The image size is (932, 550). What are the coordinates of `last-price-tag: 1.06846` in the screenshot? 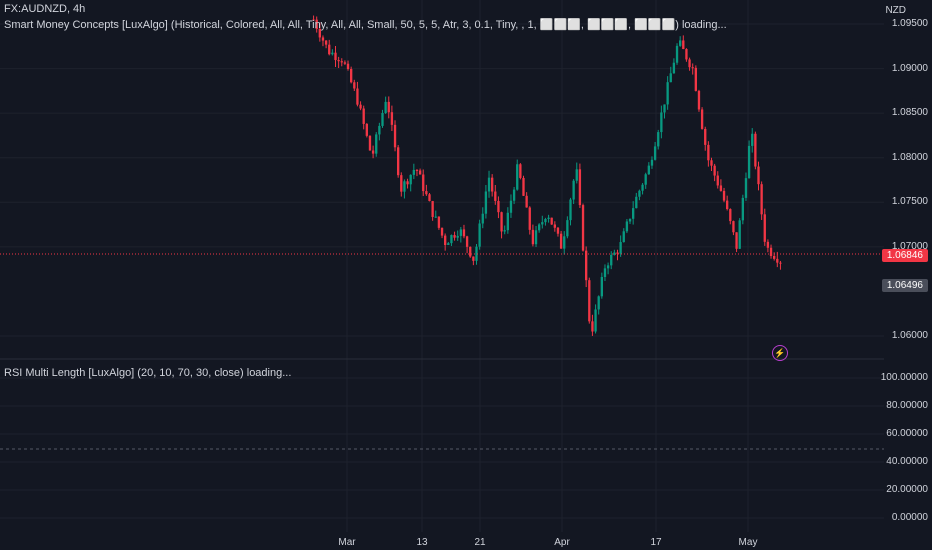 It's located at (904, 255).